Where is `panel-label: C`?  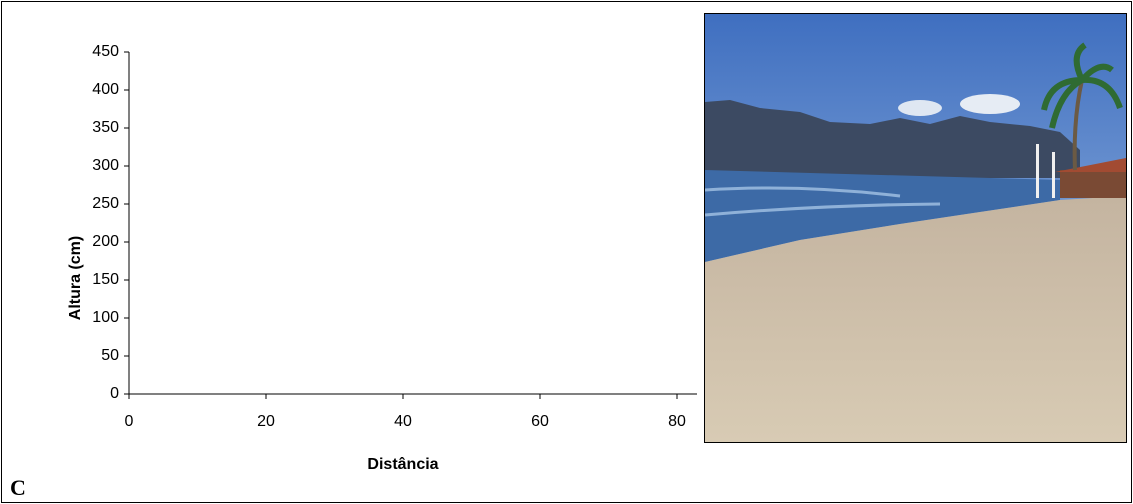 panel-label: C is located at coordinates (18, 487).